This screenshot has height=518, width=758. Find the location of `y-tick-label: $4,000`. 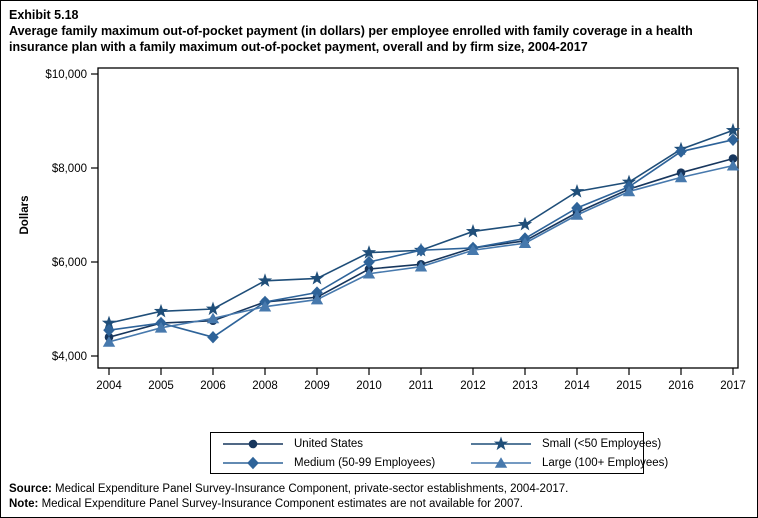

y-tick-label: $4,000 is located at coordinates (69, 357).